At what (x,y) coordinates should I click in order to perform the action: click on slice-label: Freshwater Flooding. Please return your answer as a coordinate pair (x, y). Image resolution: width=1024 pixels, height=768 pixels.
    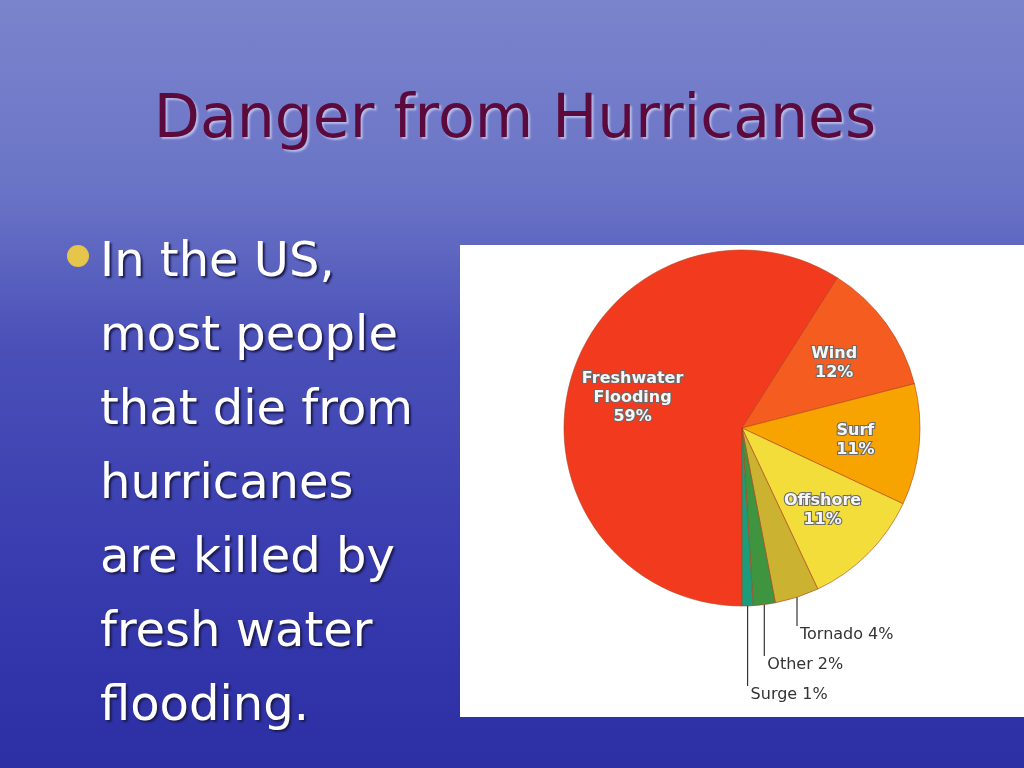
    Looking at the image, I should click on (632, 387).